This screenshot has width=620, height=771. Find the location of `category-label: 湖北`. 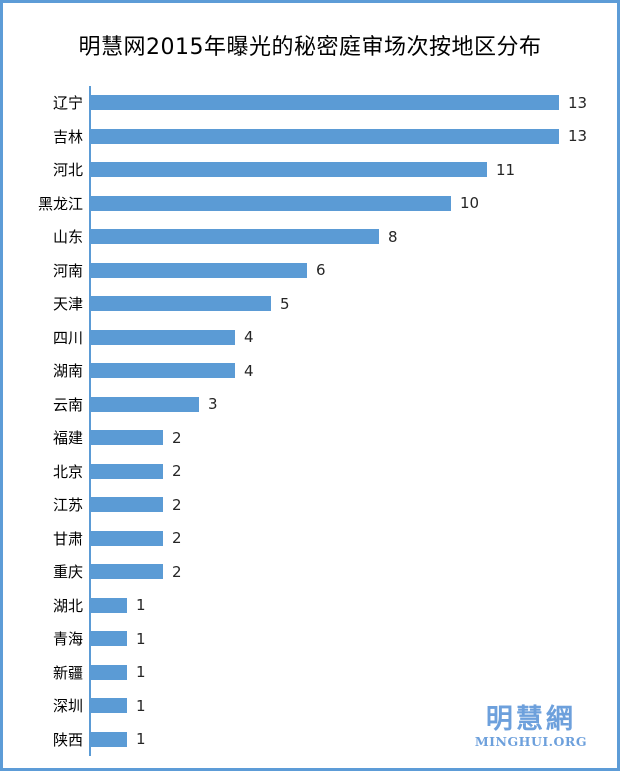

category-label: 湖北 is located at coordinates (67, 605).